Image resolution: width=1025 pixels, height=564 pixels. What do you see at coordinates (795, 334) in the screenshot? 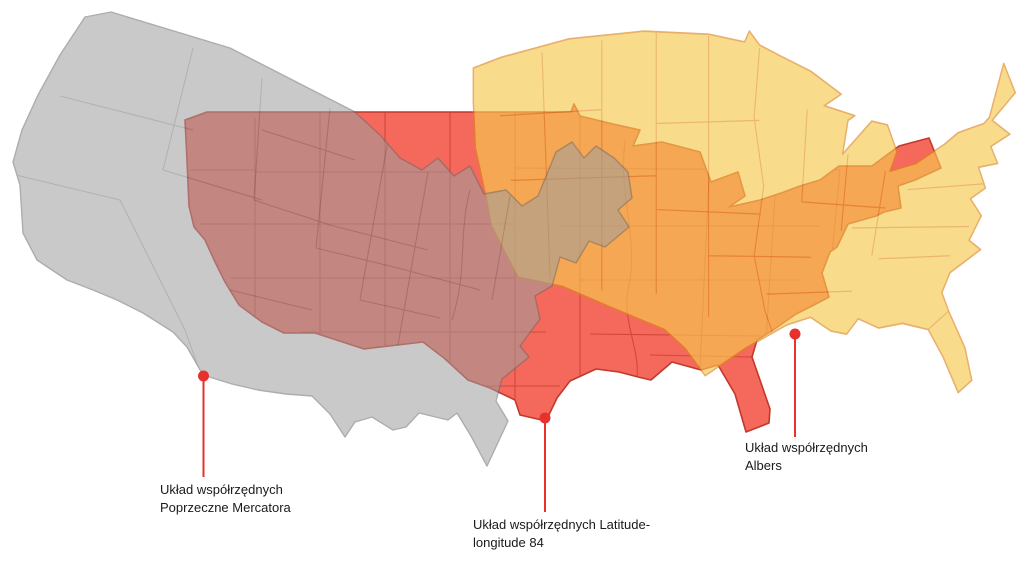
I see `marker-dot-albers` at bounding box center [795, 334].